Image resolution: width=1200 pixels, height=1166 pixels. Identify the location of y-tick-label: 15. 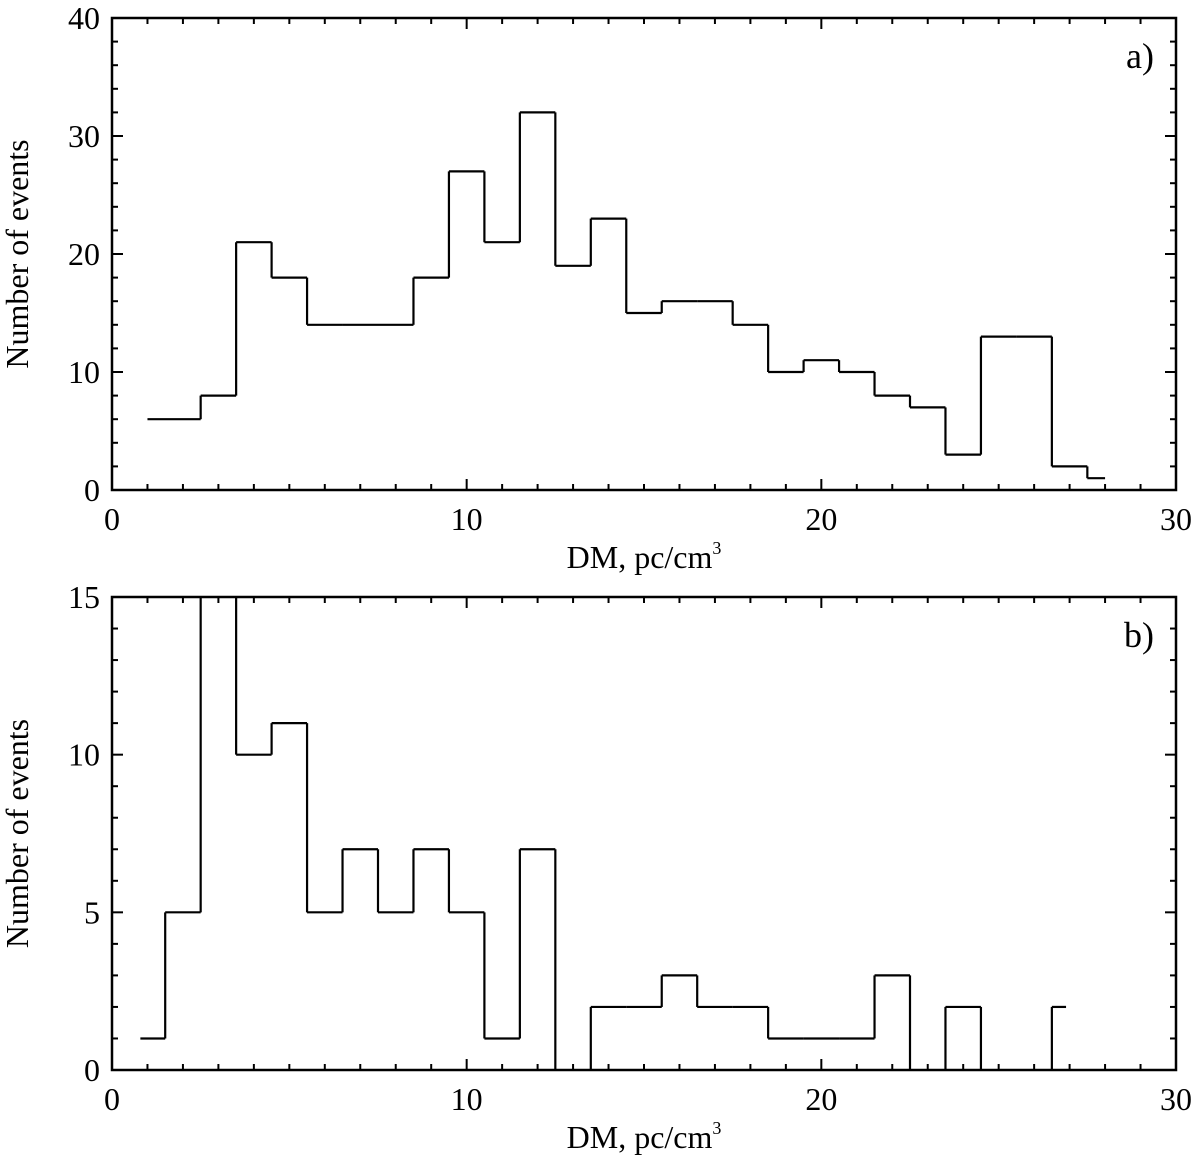
(84, 597).